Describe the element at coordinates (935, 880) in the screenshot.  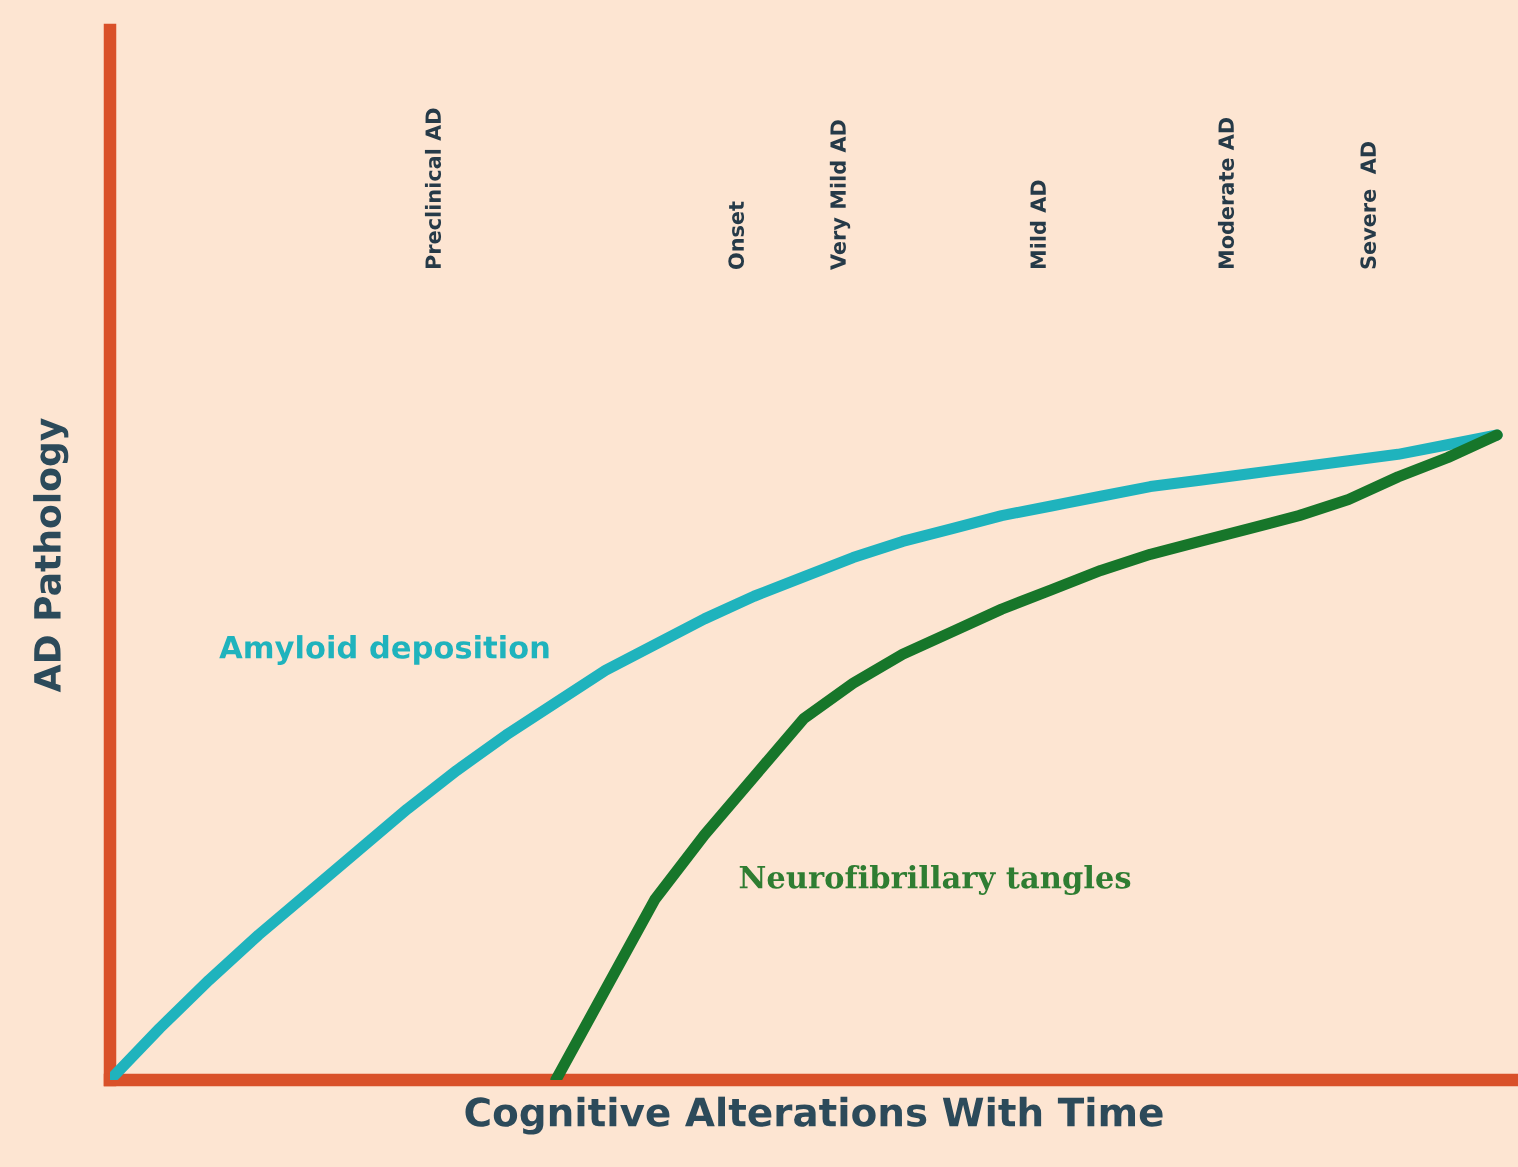
I see `series-label: Neurofibrillary tangles` at that location.